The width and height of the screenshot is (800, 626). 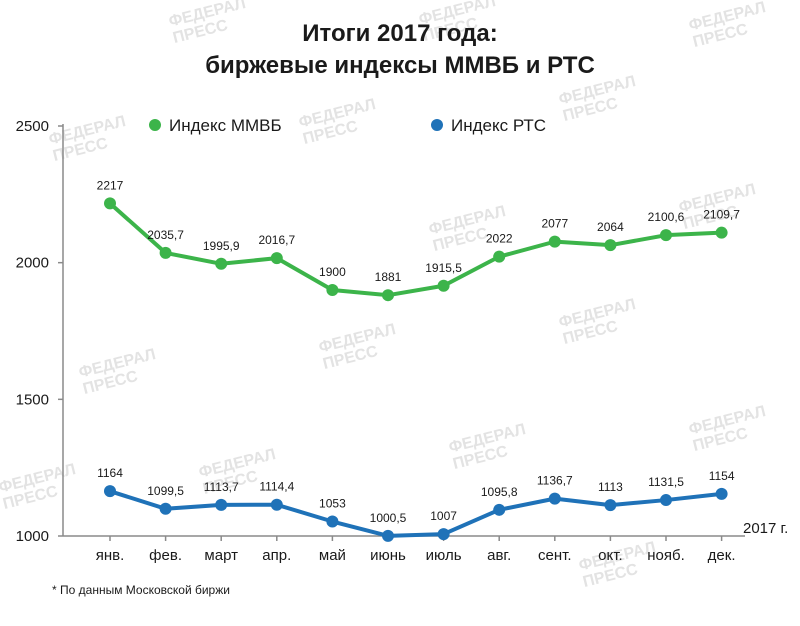 What do you see at coordinates (165, 491) in the screenshot?
I see `data-label: 1099,5` at bounding box center [165, 491].